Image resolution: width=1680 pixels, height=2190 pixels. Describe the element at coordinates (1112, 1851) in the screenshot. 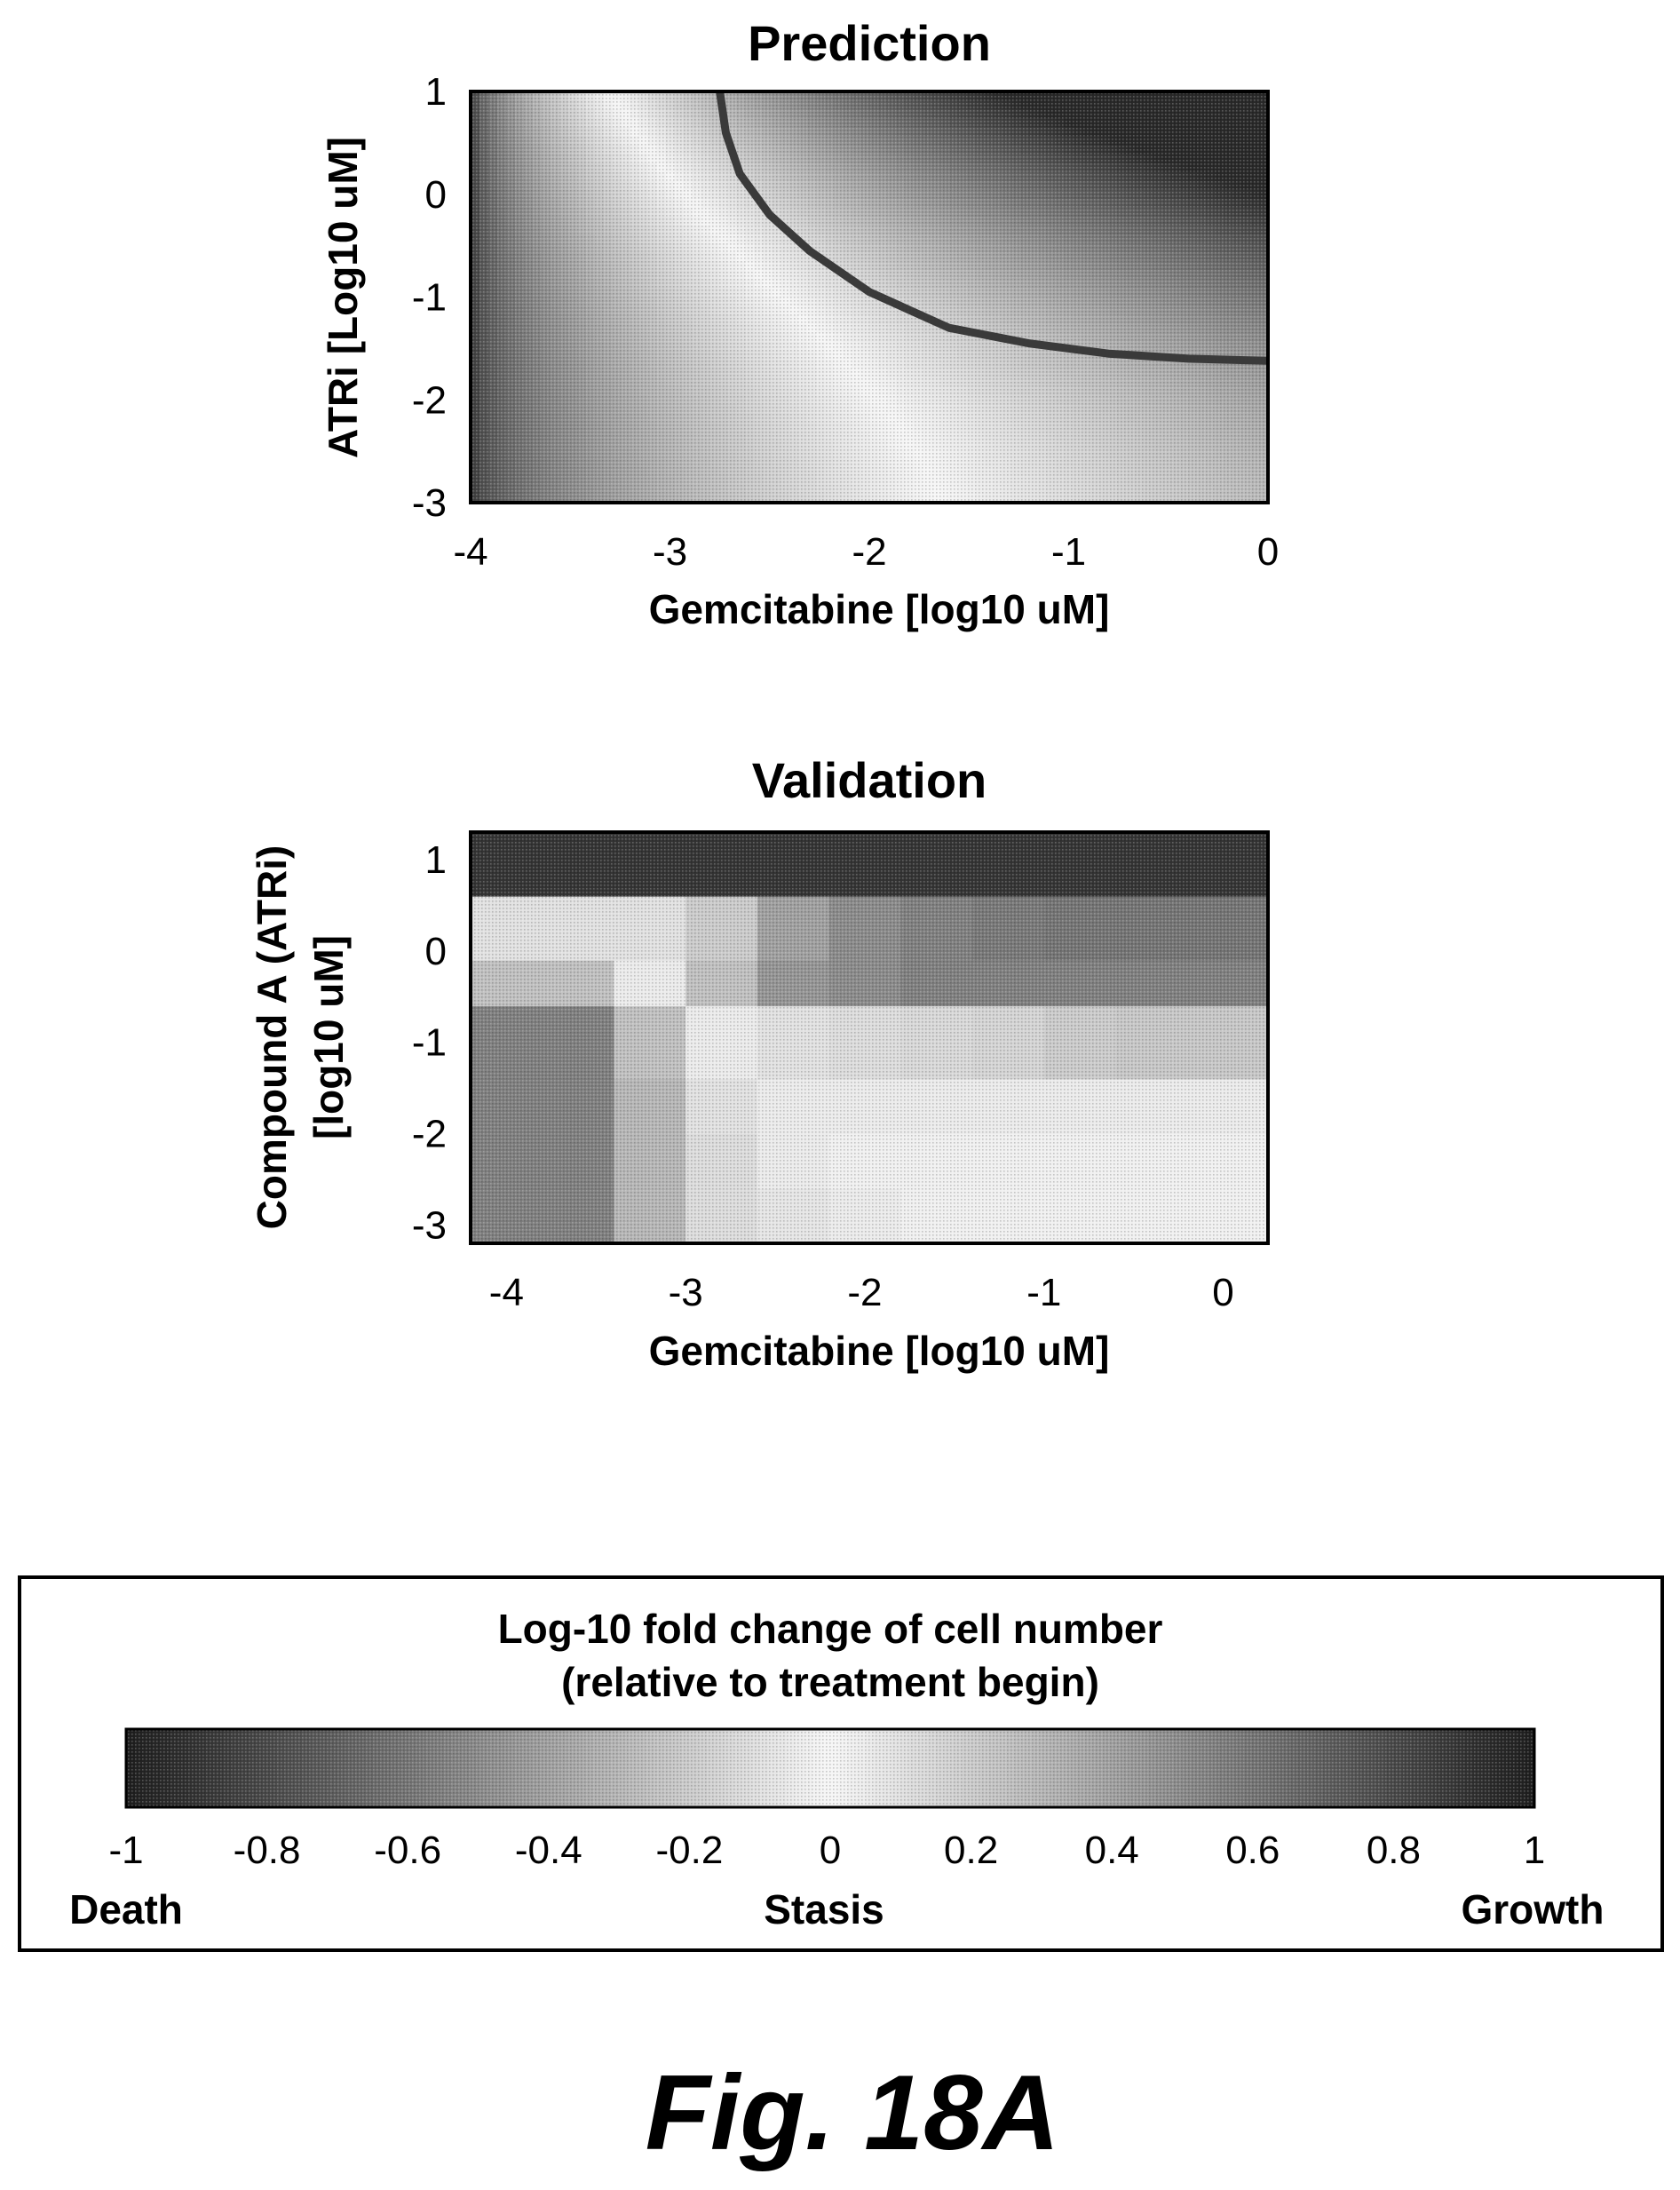

I see `colorbar-tick-label: 0.4` at that location.